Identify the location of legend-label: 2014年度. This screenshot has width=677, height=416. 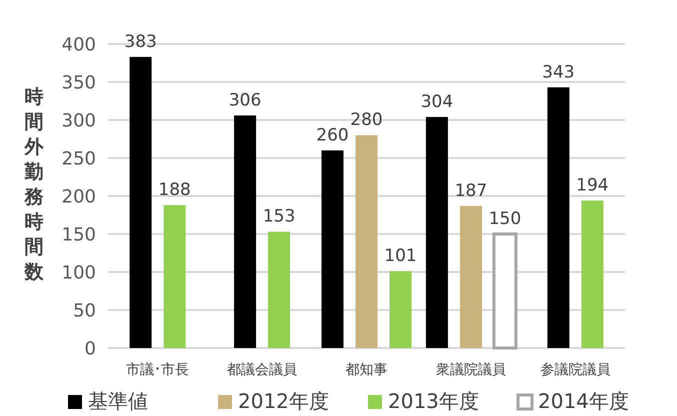
(583, 401).